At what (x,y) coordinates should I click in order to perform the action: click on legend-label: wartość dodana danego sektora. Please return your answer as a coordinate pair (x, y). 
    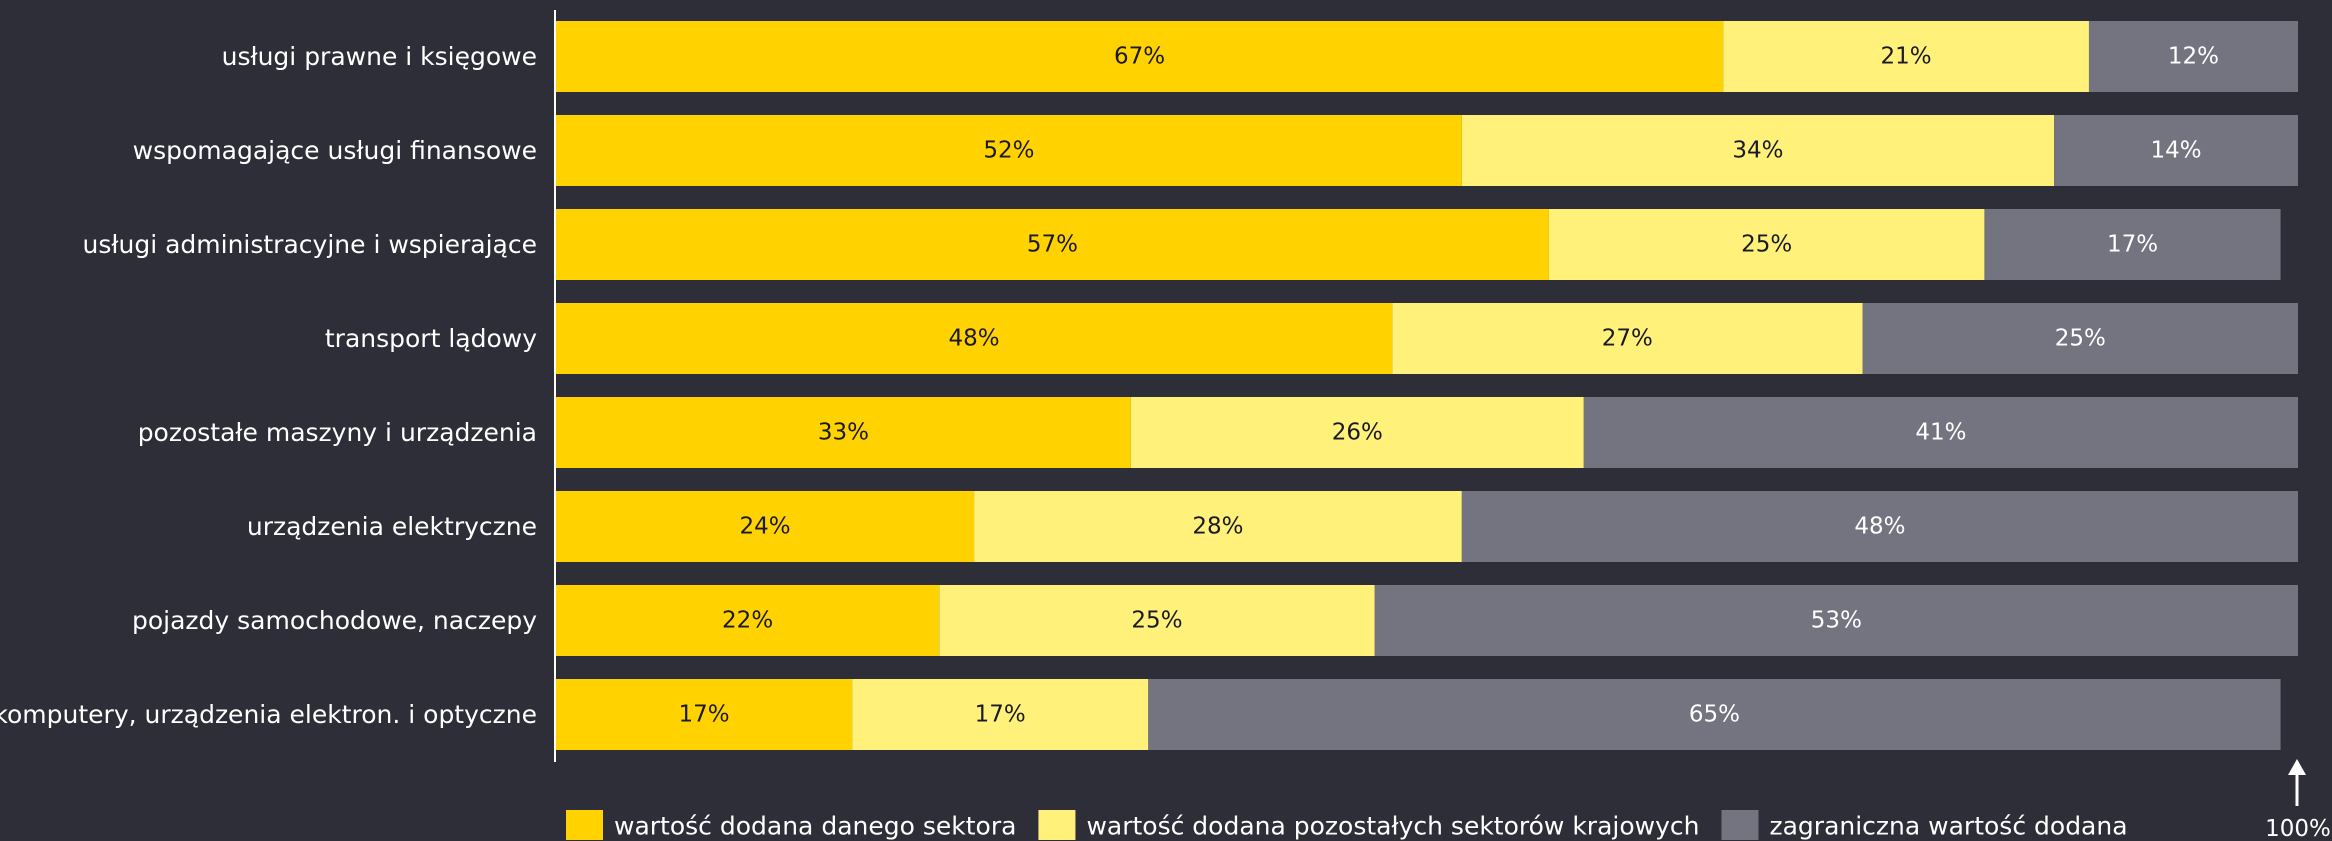
    Looking at the image, I should click on (815, 826).